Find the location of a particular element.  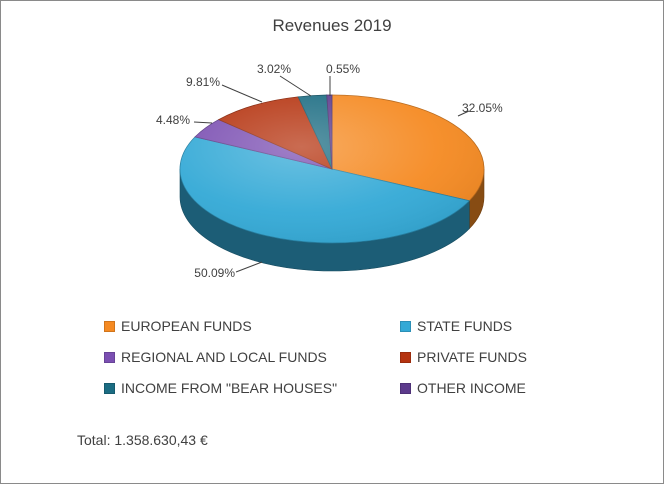

legend-item-income-from-bear-houses: INCOME FROM "BEAR HOUSES" is located at coordinates (220, 388).